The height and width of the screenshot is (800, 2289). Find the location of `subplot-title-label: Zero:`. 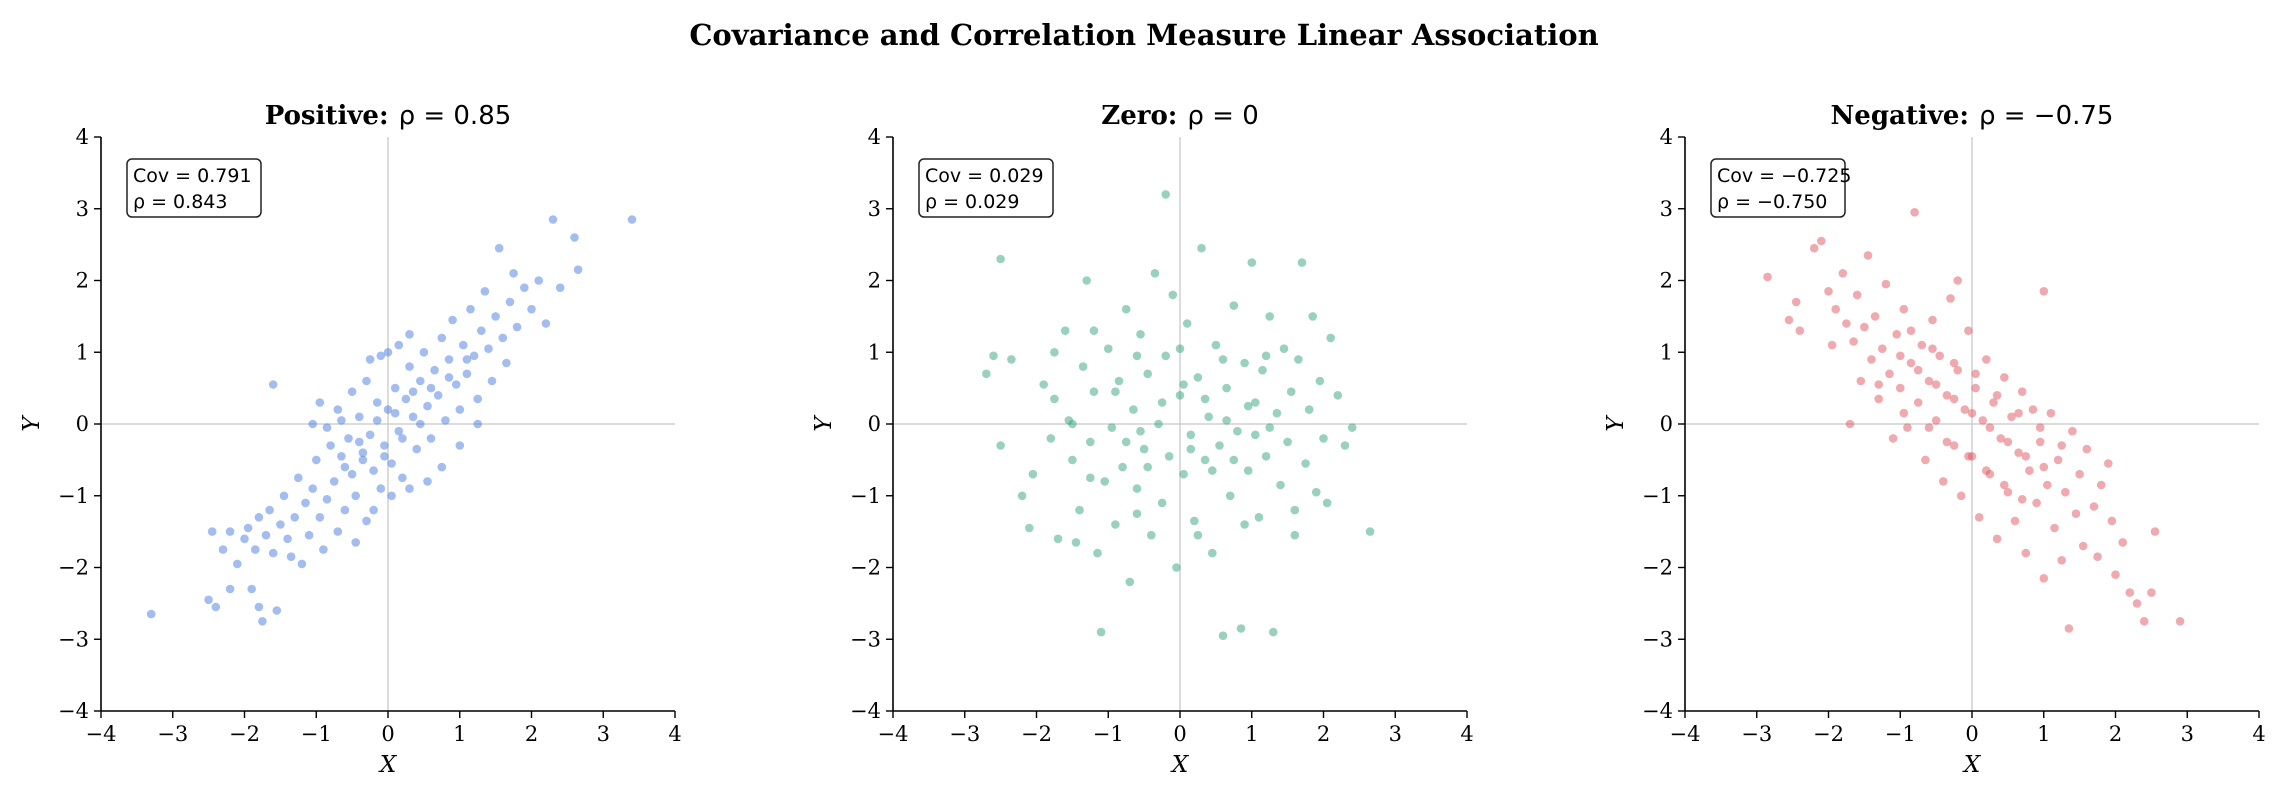

subplot-title-label: Zero: is located at coordinates (1139, 116).